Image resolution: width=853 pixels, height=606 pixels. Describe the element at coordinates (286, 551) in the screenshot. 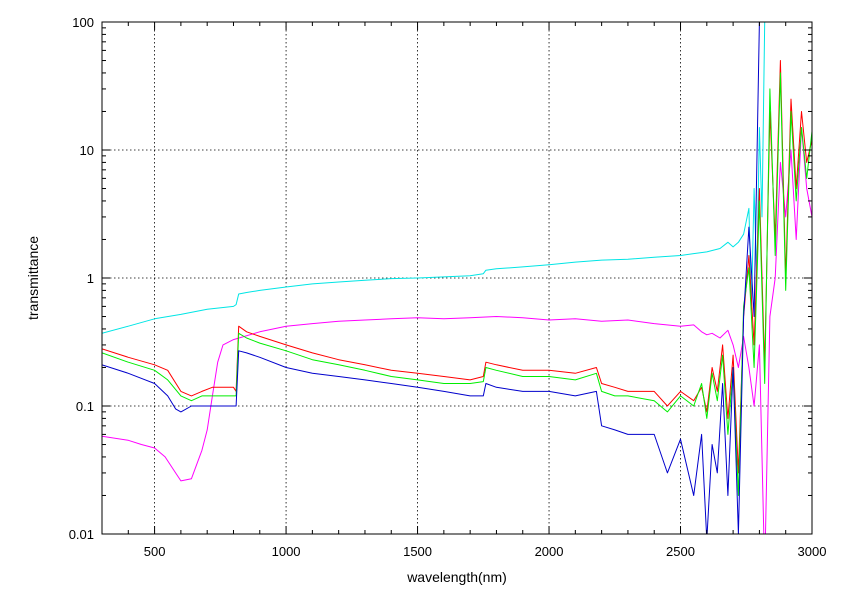

I see `x-tick-label: 1000` at that location.